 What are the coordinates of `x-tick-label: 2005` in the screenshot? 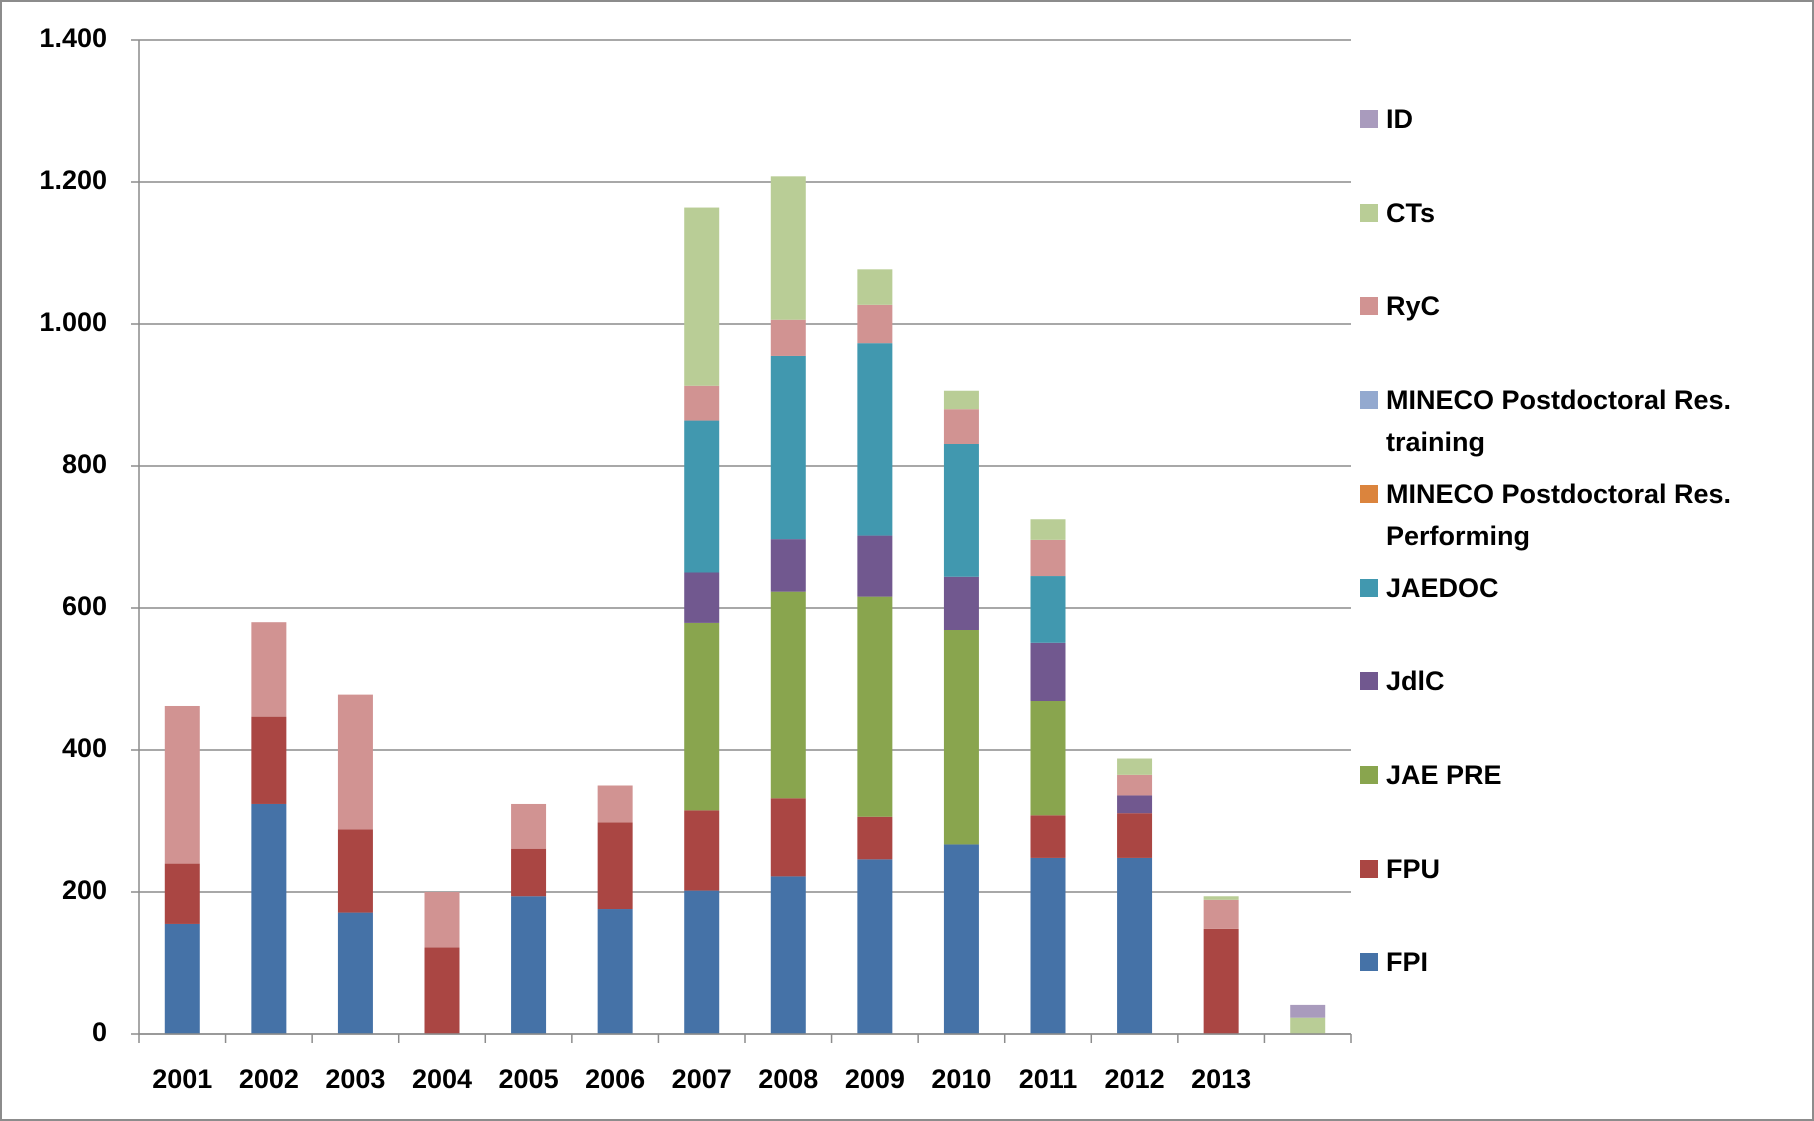 It's located at (529, 1079).